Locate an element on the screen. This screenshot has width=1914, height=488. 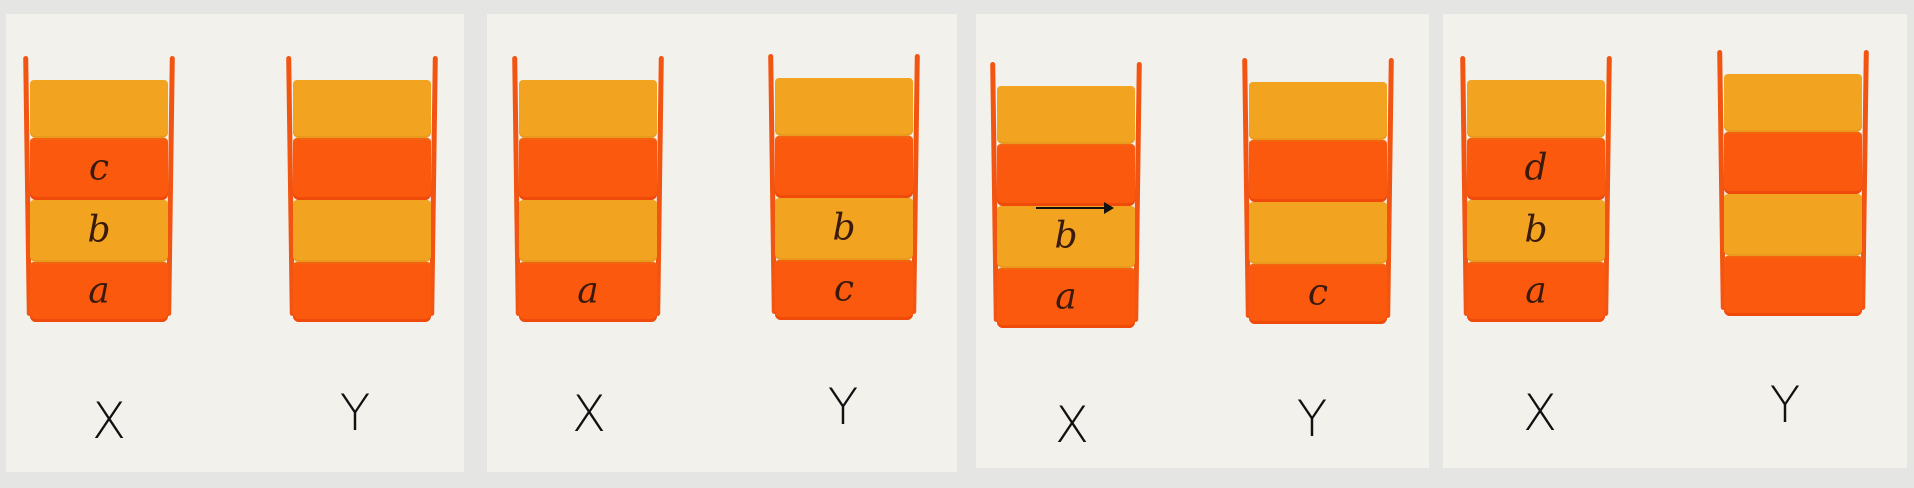
stack-x: c b a is located at coordinates (99, 182).